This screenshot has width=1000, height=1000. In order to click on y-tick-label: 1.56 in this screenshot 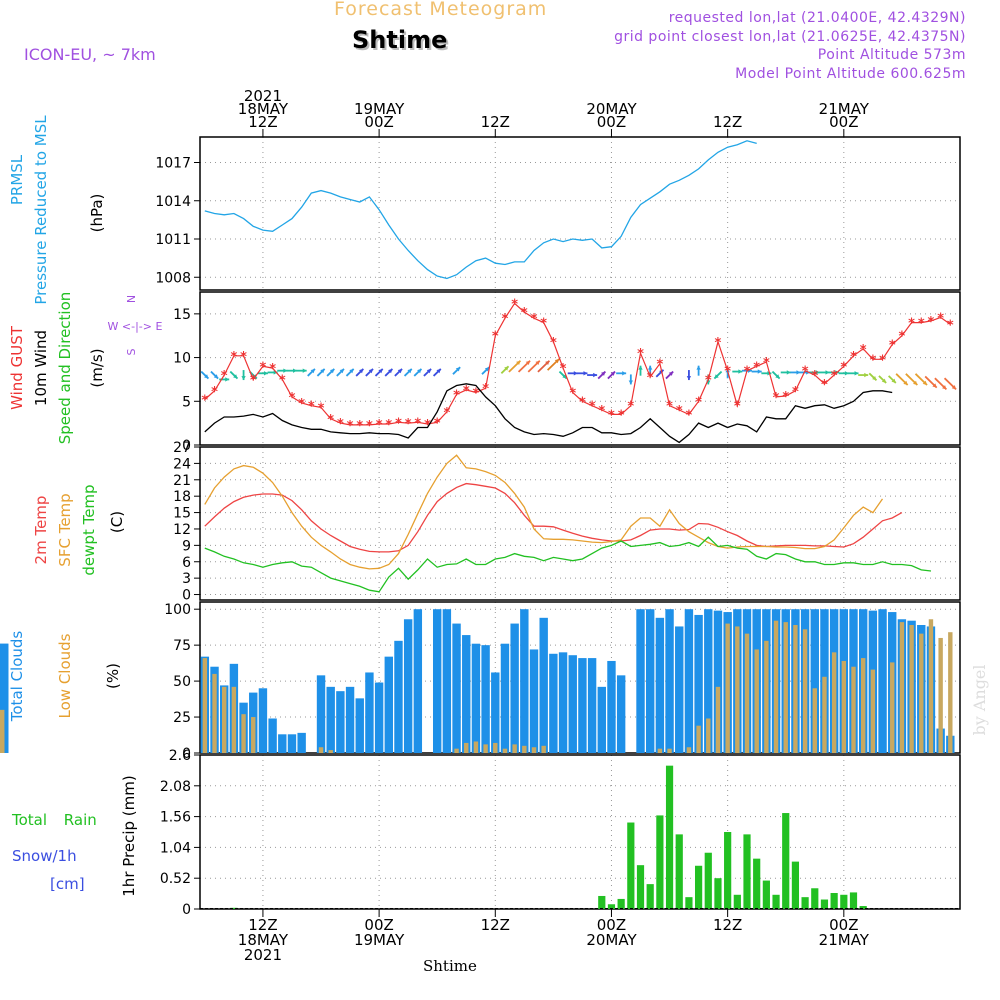, I will do `click(175, 818)`.